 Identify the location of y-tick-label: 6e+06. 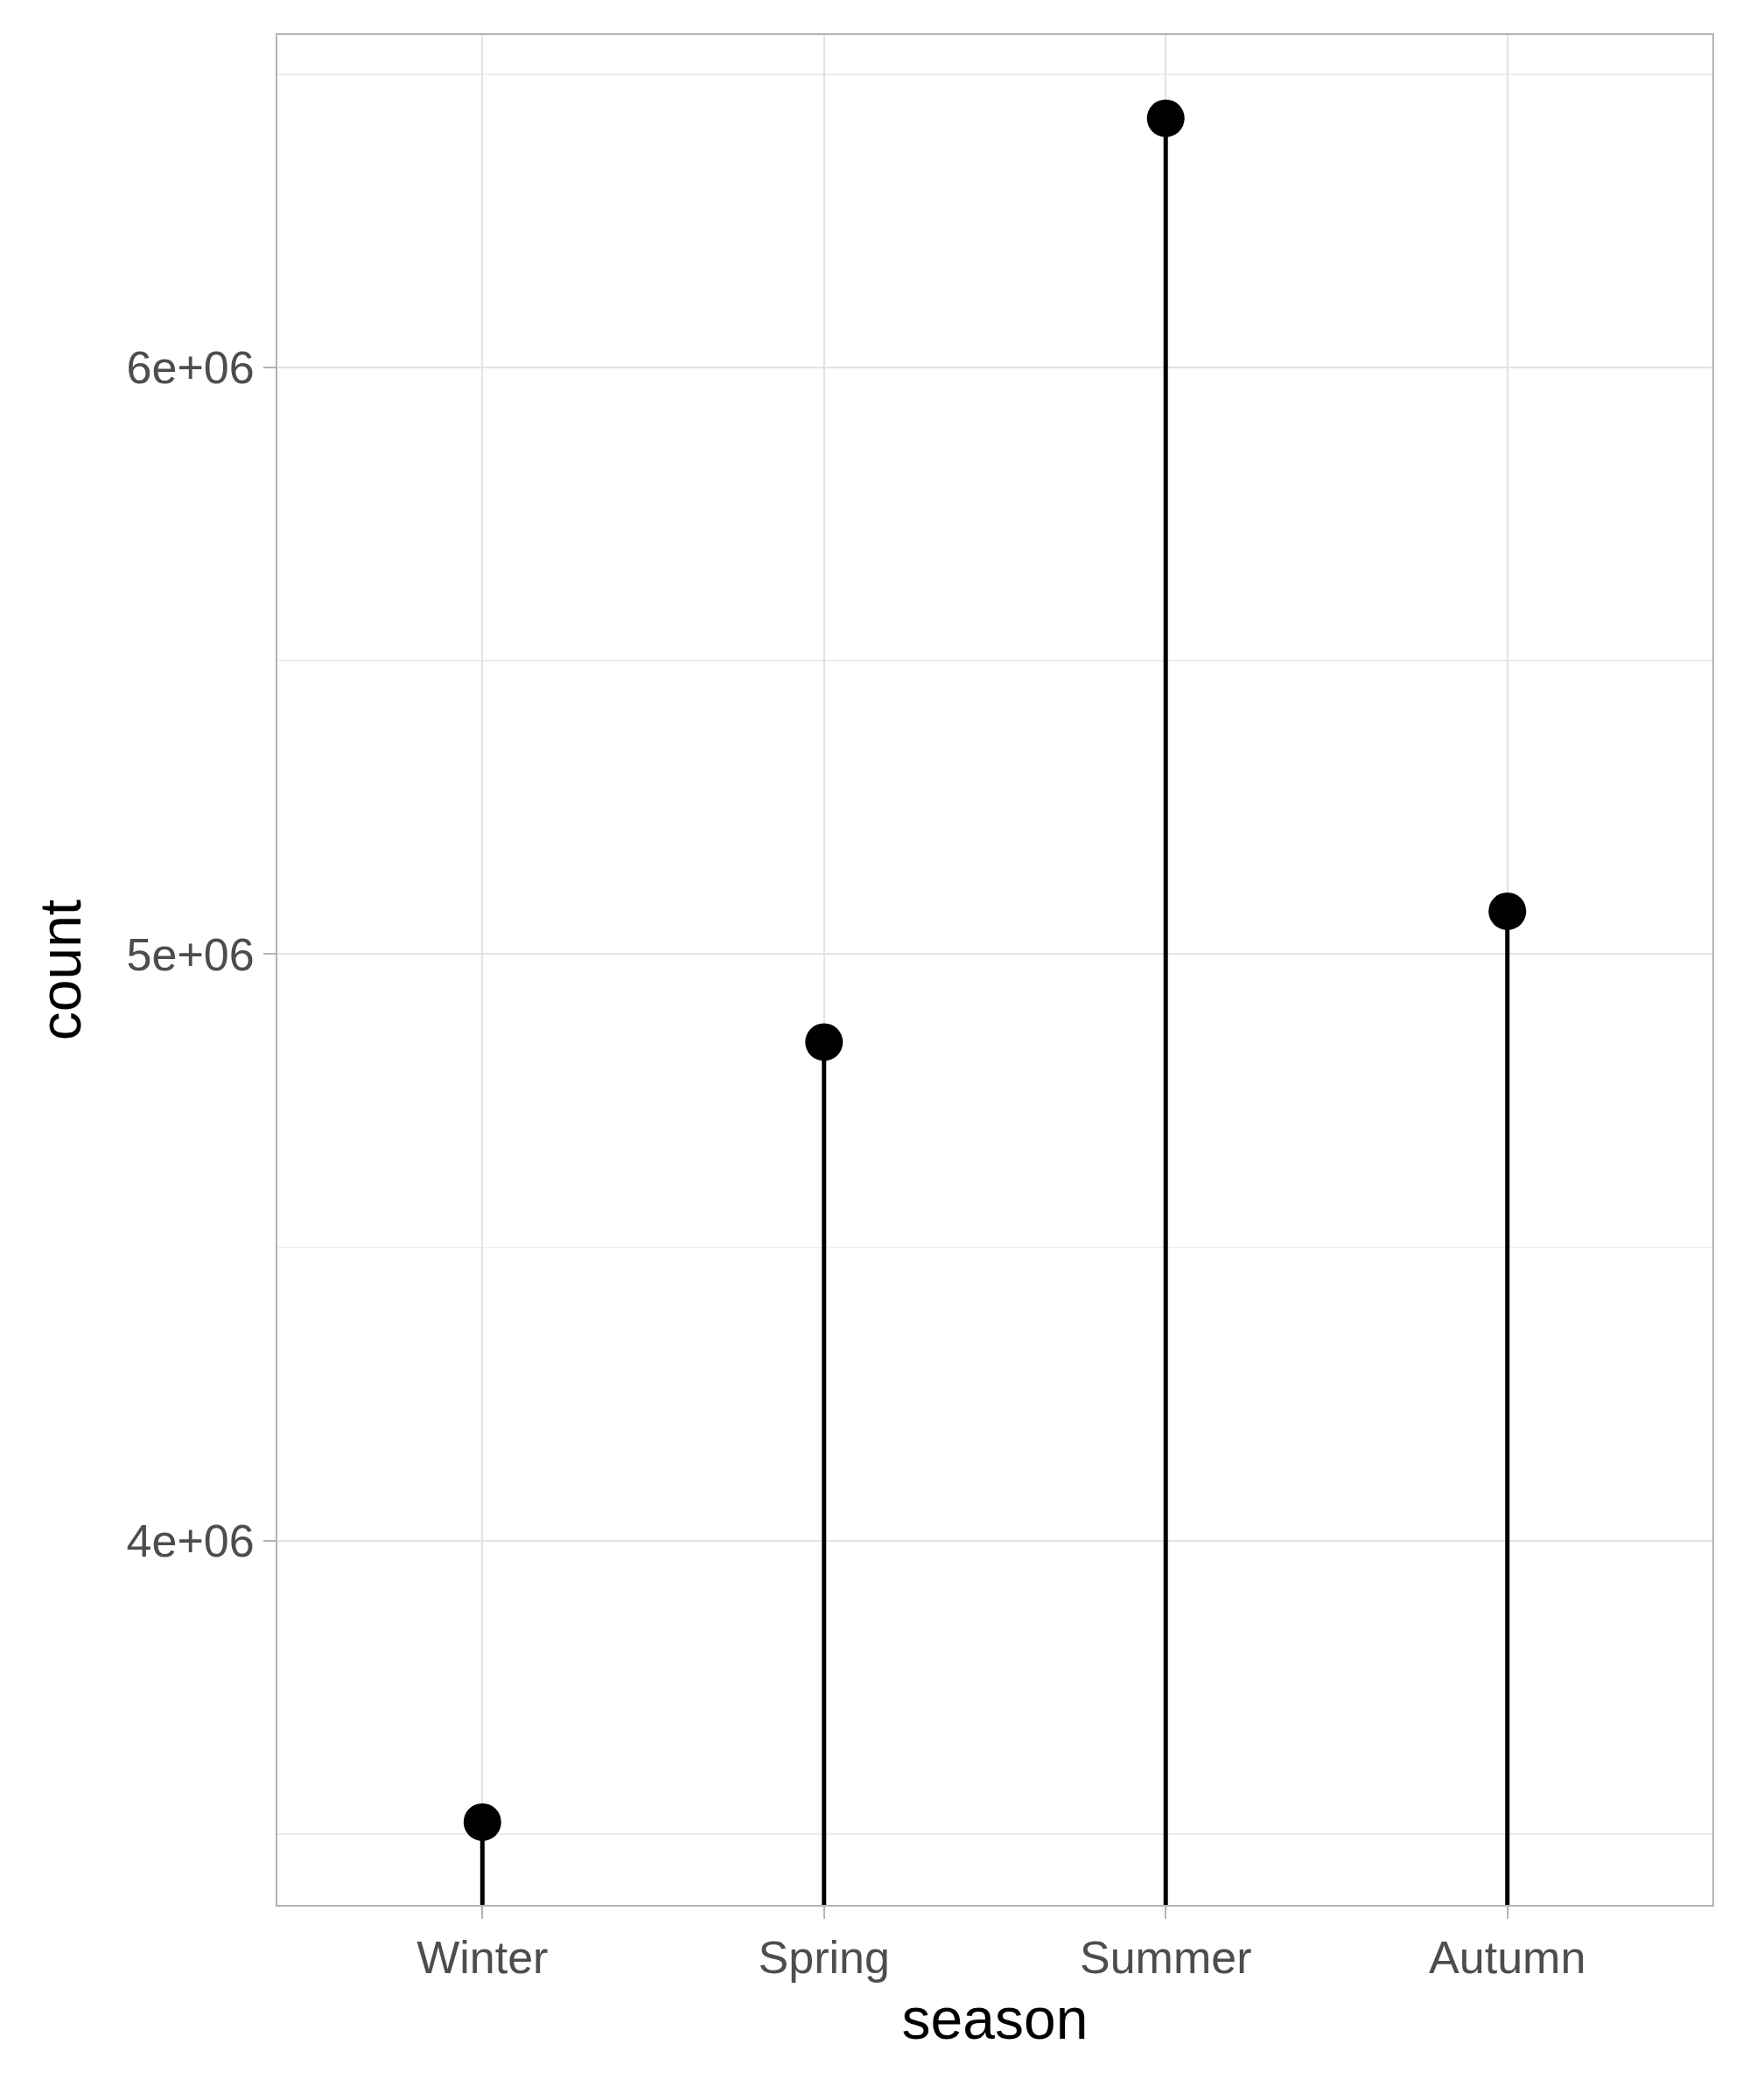
(190, 368).